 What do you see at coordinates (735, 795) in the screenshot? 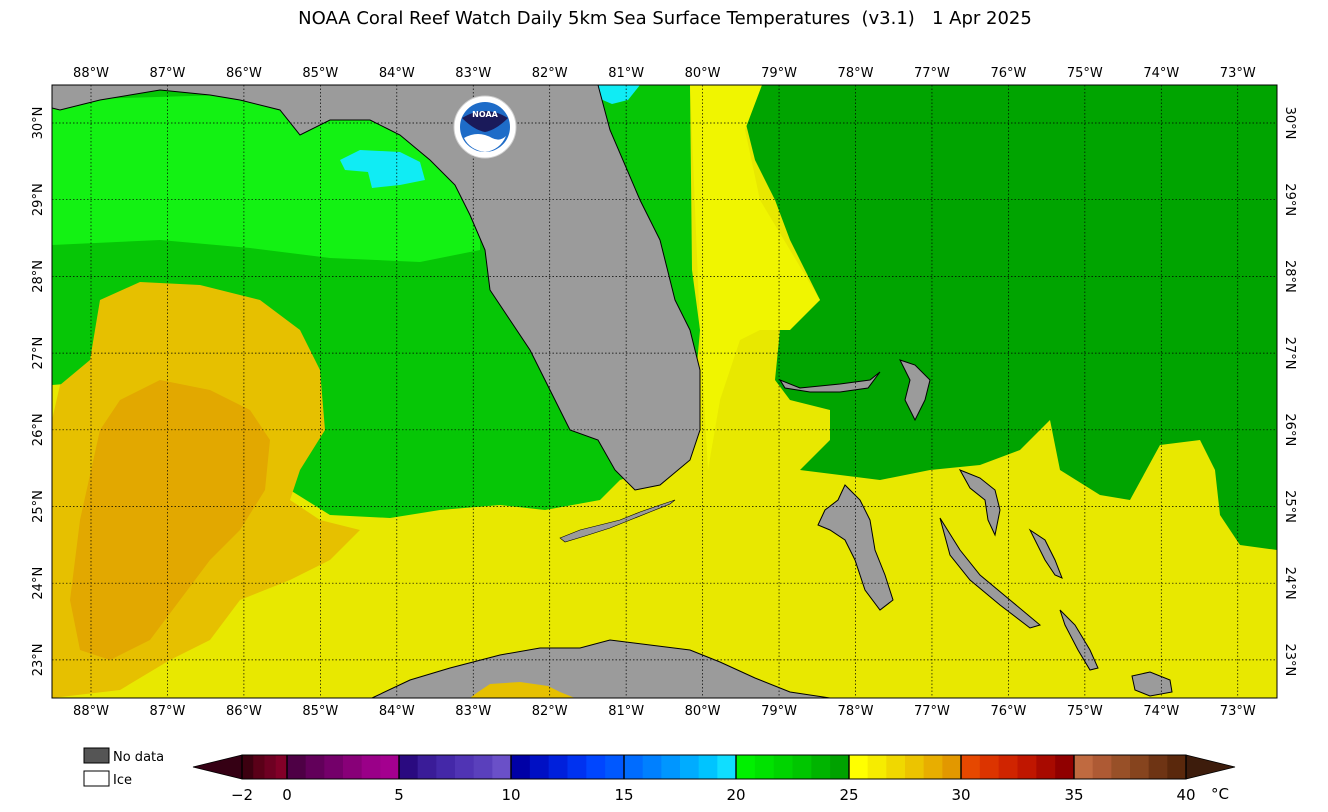
I see `colorbar-tick-label: 20` at bounding box center [735, 795].